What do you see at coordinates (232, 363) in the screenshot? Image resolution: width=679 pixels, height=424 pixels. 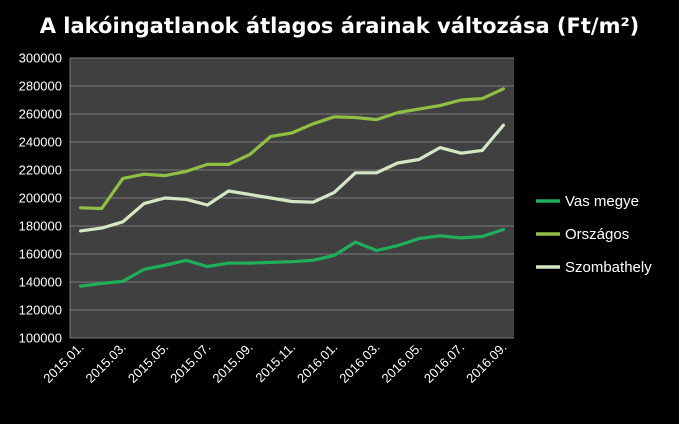 I see `x-tick-label: 2015.09.` at bounding box center [232, 363].